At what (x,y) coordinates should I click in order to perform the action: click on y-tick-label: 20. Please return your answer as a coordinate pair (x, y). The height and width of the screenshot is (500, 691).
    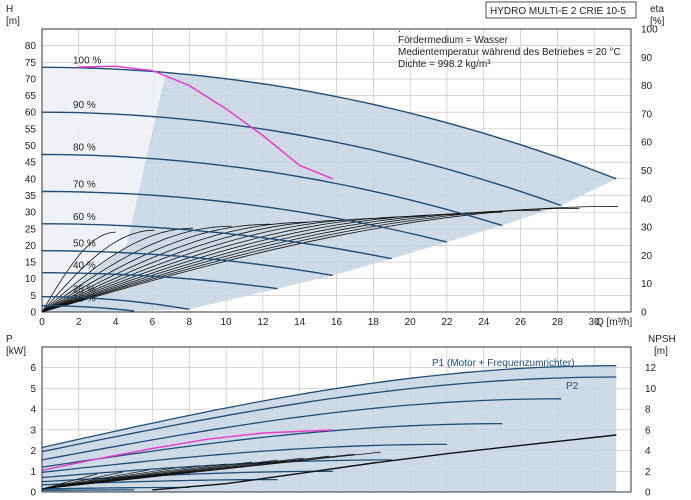
    Looking at the image, I should click on (31, 246).